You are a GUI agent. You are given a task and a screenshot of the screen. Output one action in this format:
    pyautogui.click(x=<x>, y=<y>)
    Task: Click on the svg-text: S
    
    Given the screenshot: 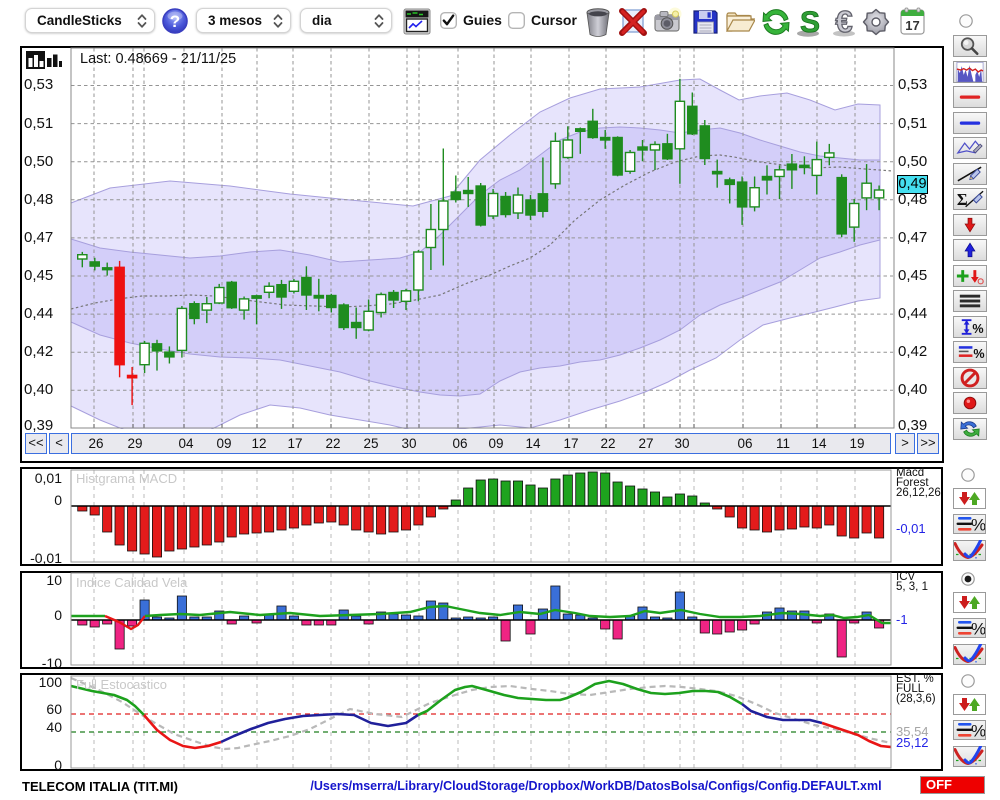 What is the action you would take?
    pyautogui.click(x=810, y=22)
    